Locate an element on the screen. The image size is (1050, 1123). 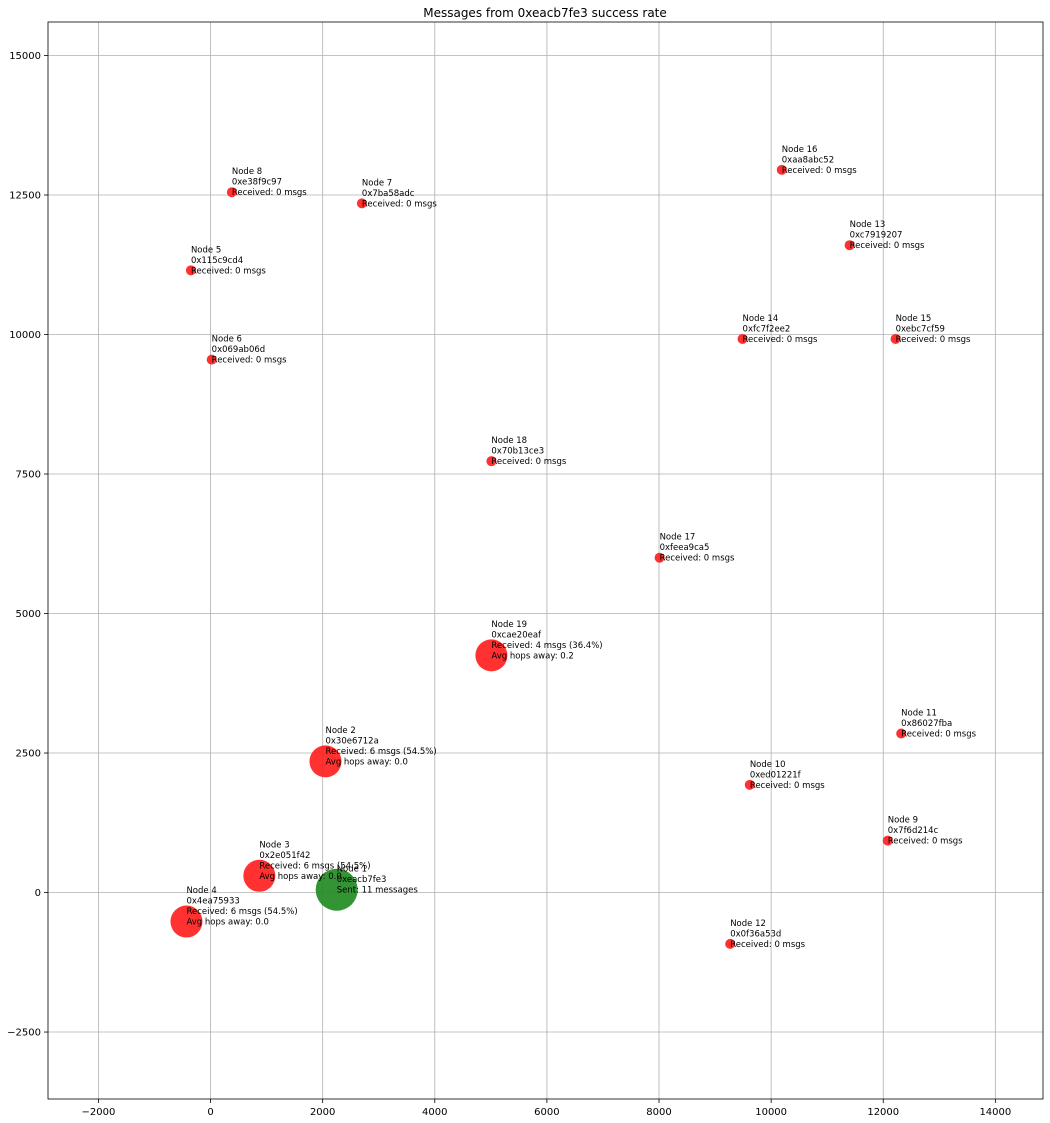
node-label-line: Avg hops away: 0.2 is located at coordinates (532, 656).